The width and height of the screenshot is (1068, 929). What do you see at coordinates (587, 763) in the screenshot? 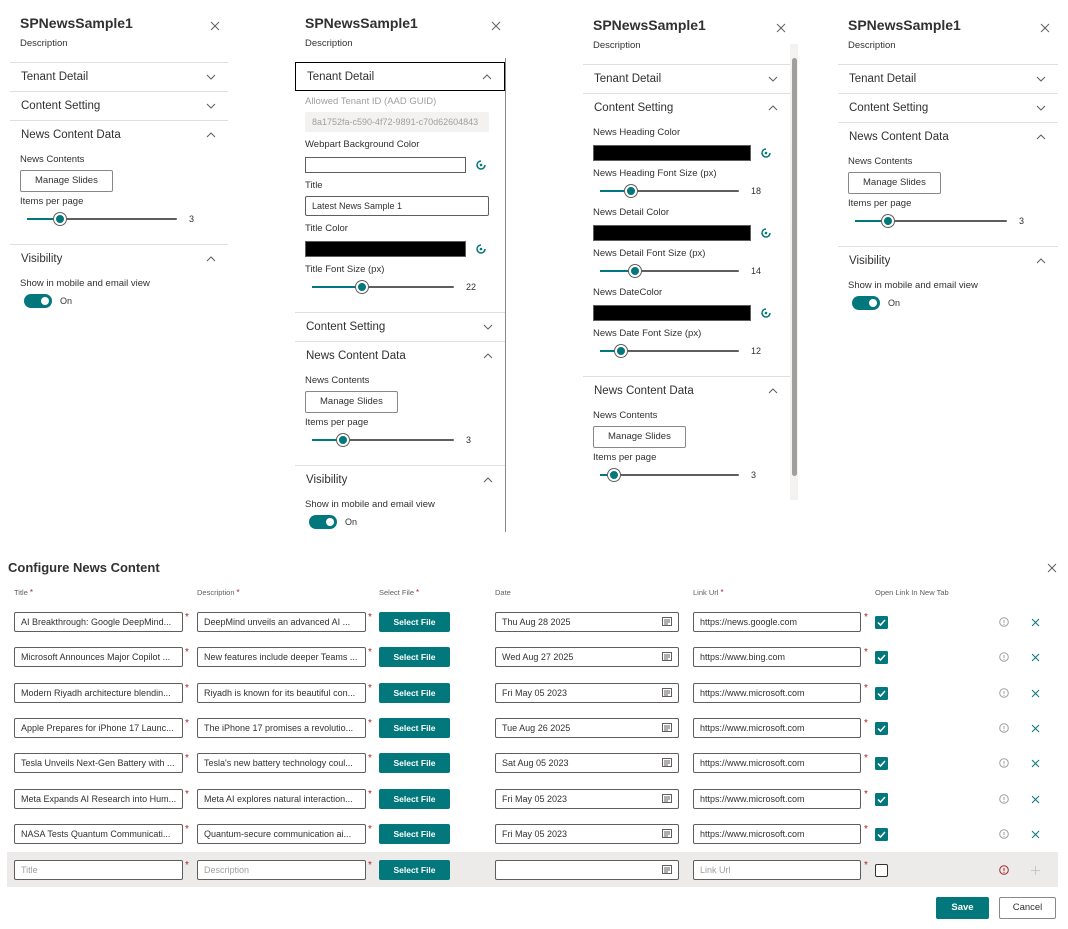
I see `date-field: Sat Aug 05 2023` at bounding box center [587, 763].